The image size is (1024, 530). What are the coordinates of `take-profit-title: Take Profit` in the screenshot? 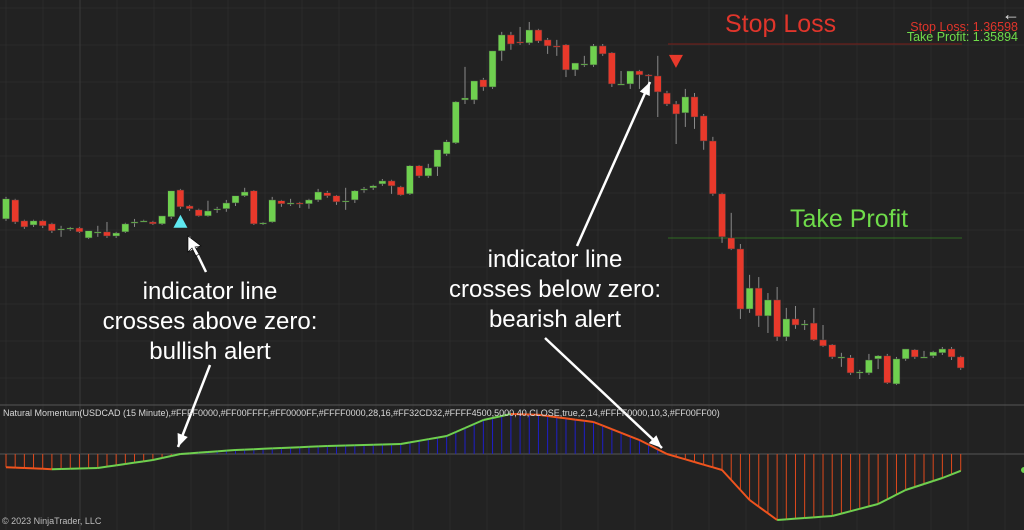 It's located at (849, 219).